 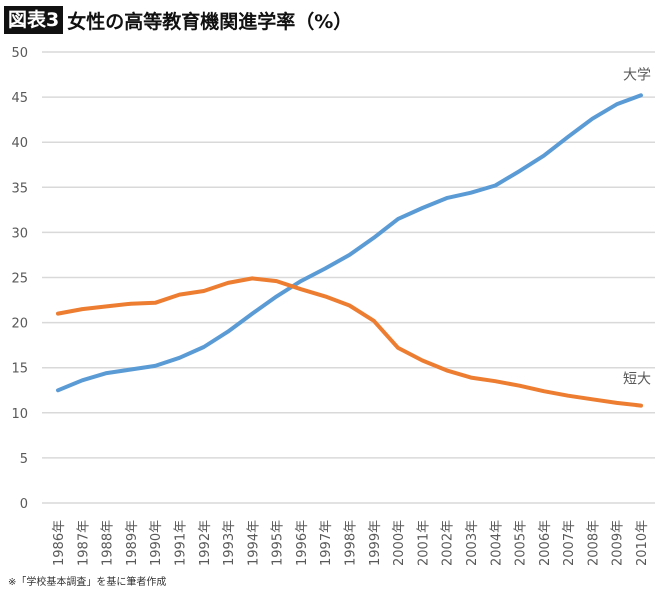 What do you see at coordinates (87, 582) in the screenshot?
I see `footnote: ※「学校基本調査」を基に筆者作成` at bounding box center [87, 582].